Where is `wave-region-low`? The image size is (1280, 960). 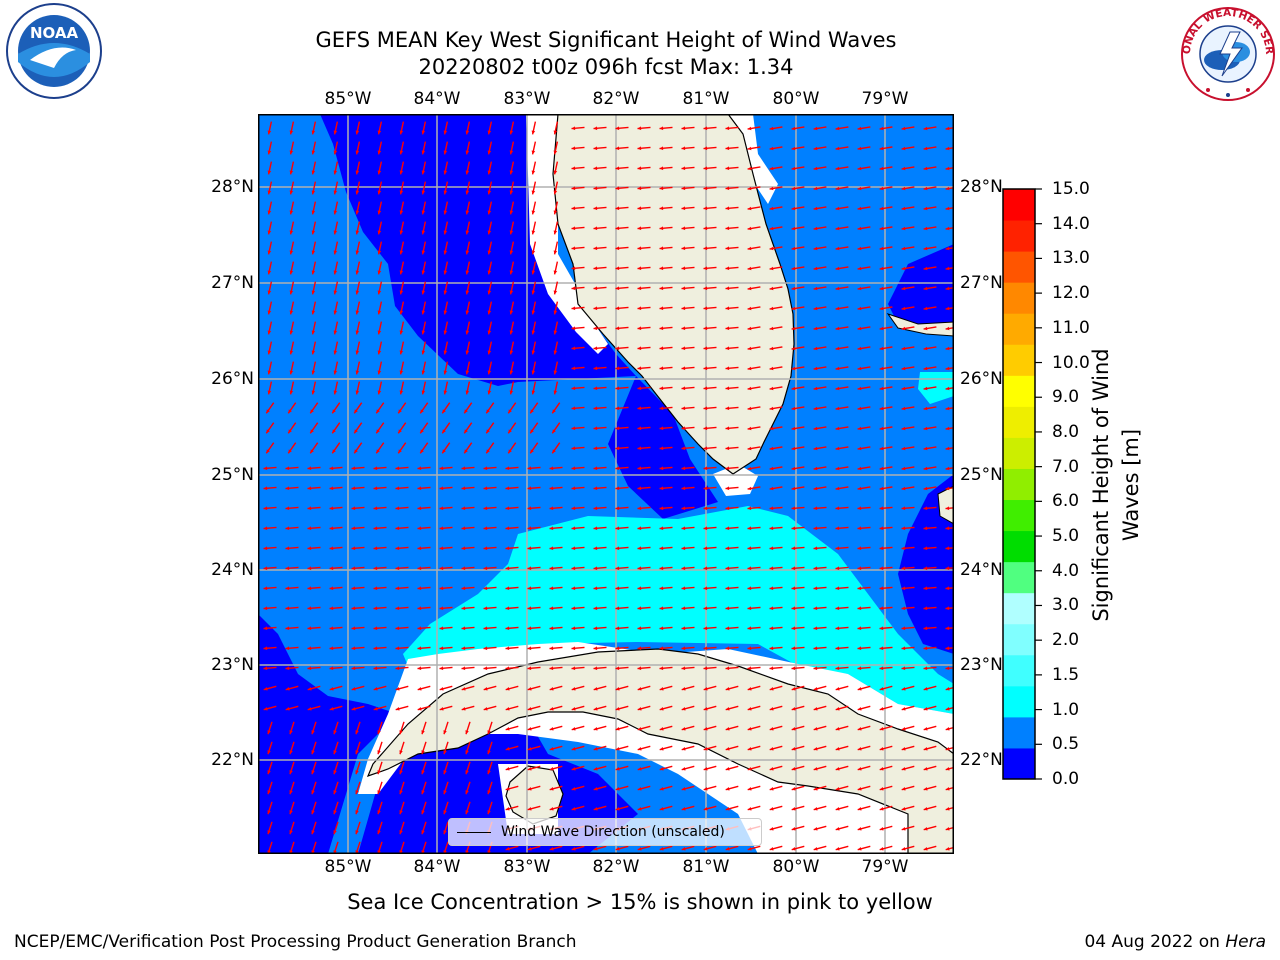
wave-region-low is located at coordinates (328, 734).